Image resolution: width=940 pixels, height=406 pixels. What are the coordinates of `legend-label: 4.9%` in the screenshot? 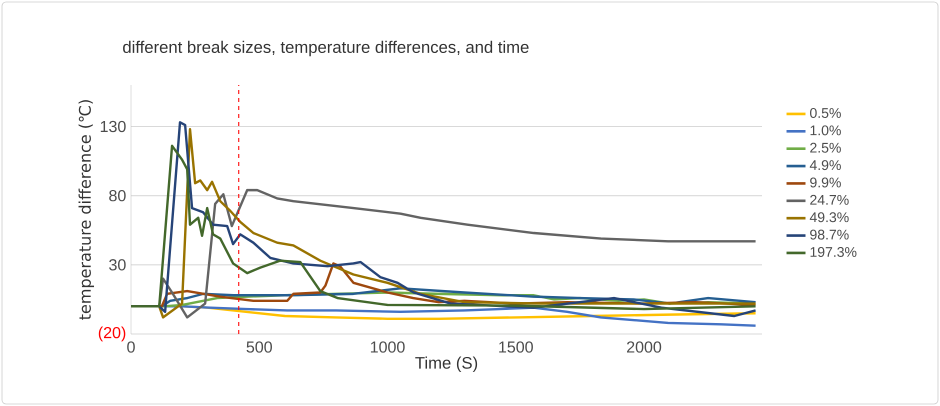 It's located at (825, 165).